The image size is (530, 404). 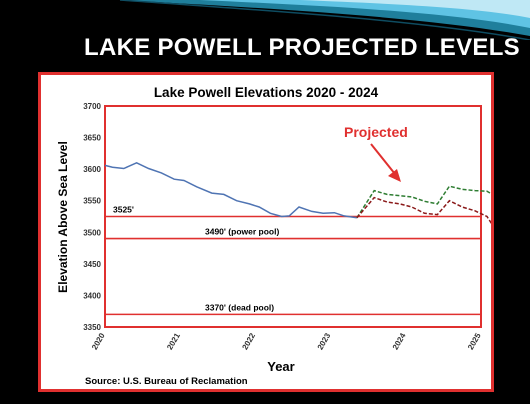 What do you see at coordinates (324, 20) in the screenshot?
I see `decorative-swoosh` at bounding box center [324, 20].